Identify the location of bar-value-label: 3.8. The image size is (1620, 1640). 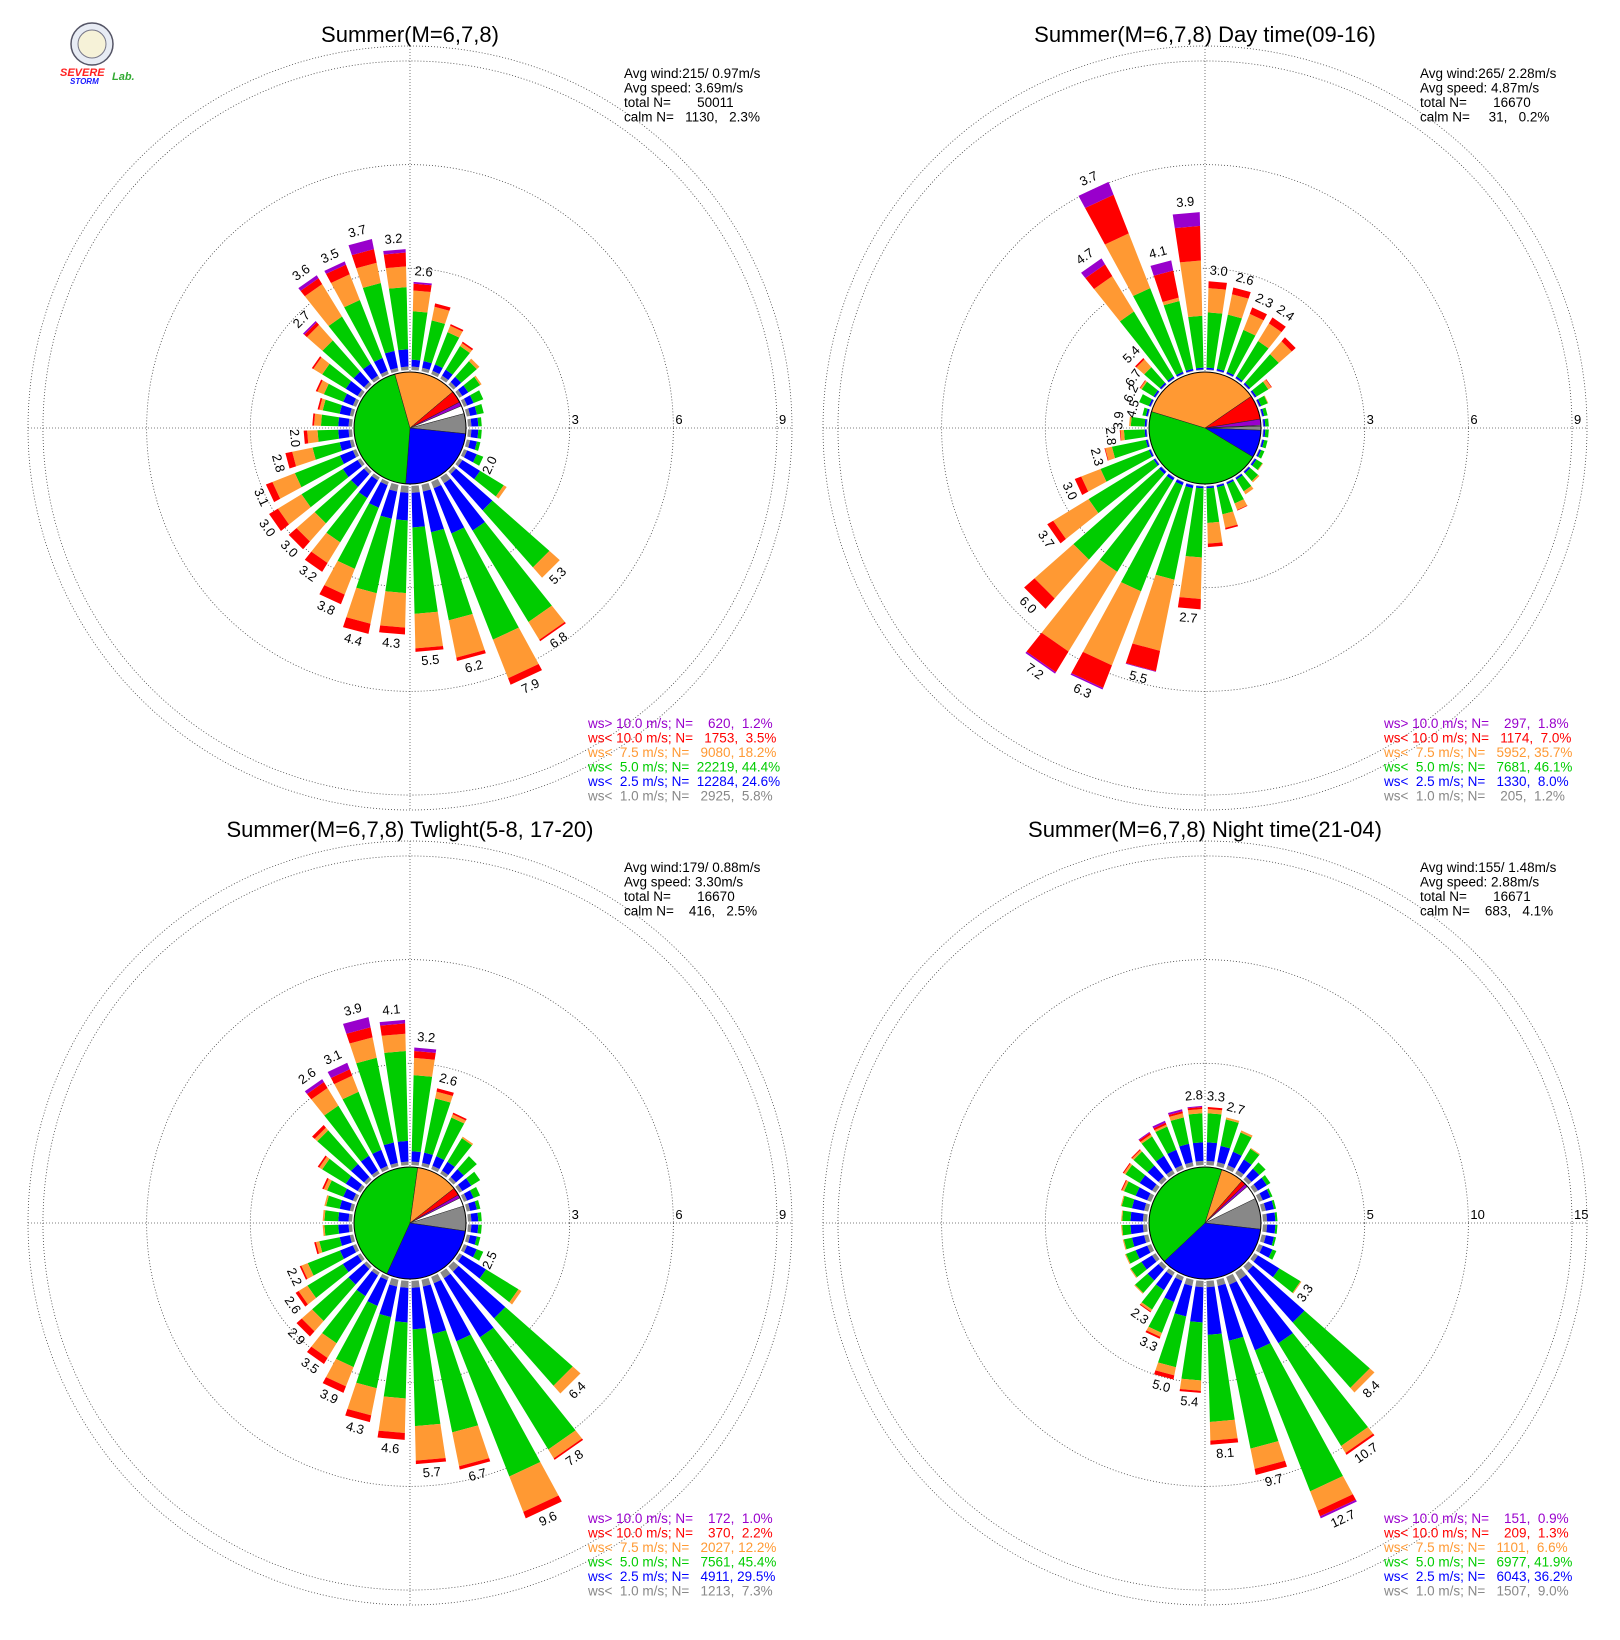
(326, 607).